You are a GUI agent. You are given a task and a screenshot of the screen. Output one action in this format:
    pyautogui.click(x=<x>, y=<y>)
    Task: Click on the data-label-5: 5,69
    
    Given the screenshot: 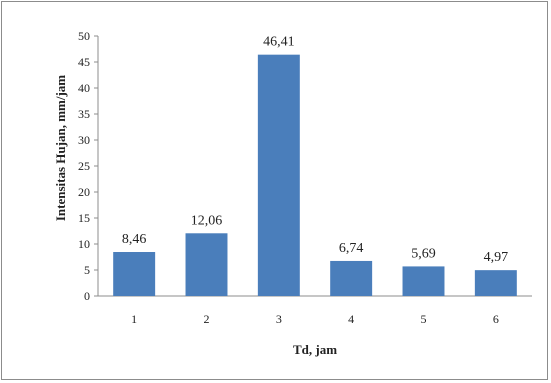 What is the action you would take?
    pyautogui.click(x=423, y=253)
    